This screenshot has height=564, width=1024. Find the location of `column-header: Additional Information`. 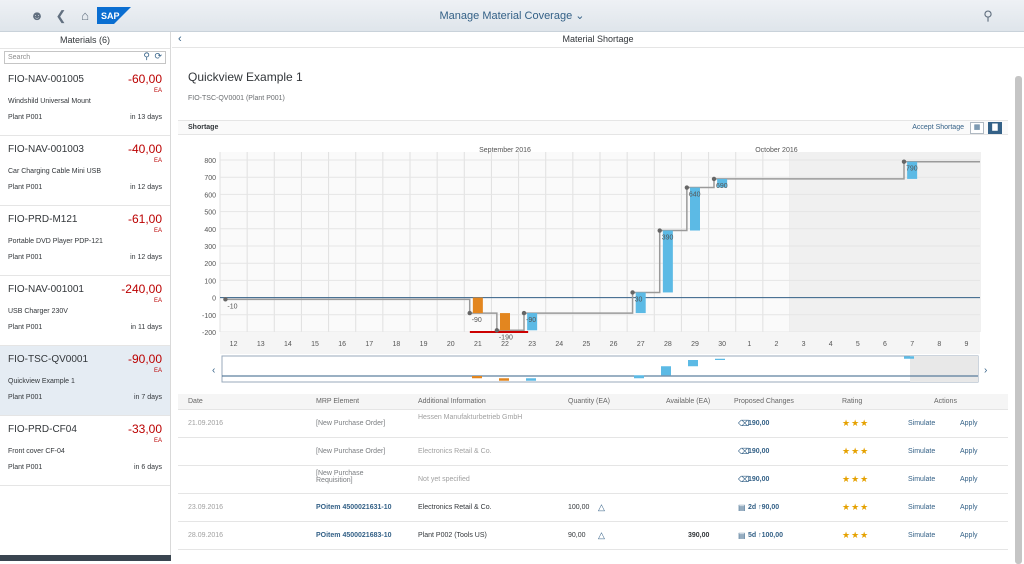

column-header: Additional Information is located at coordinates (452, 401).